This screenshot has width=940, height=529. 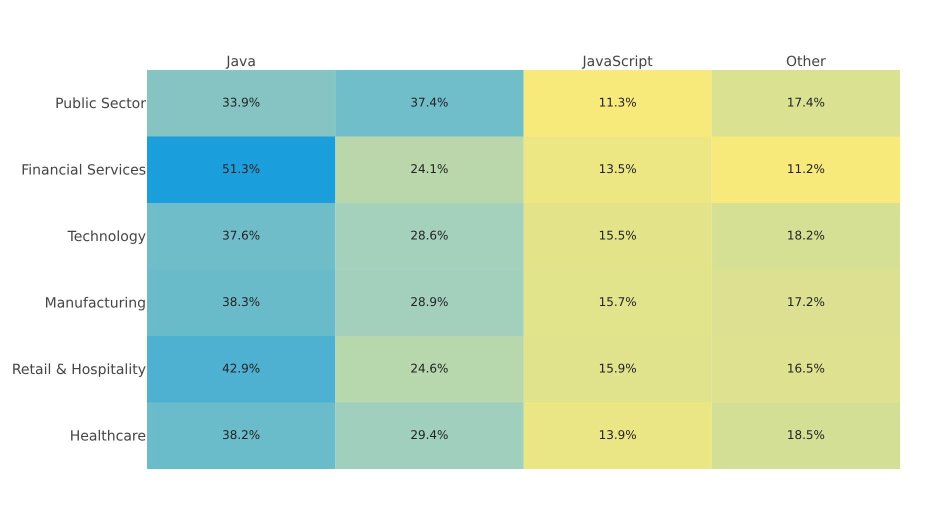 I want to click on data-label: 24.6%, so click(x=429, y=368).